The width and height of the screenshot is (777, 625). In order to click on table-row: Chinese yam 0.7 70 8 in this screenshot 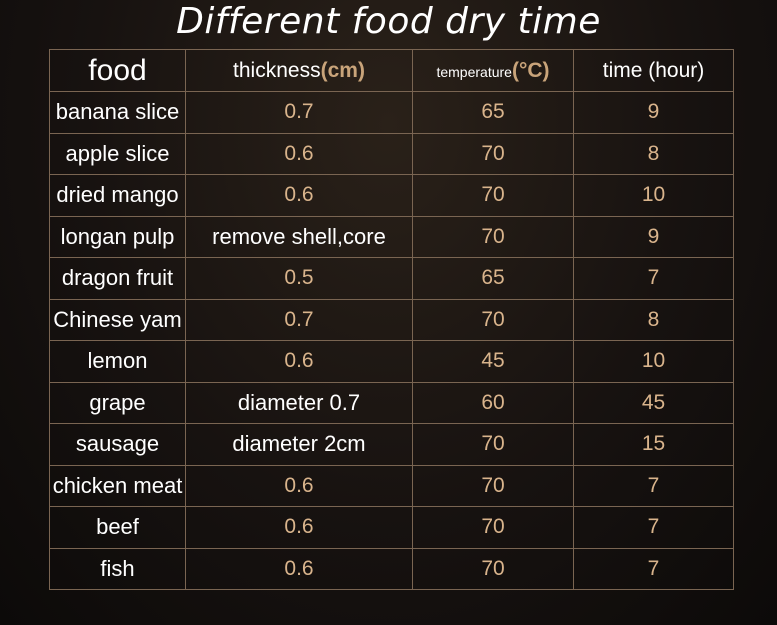, I will do `click(391, 319)`.